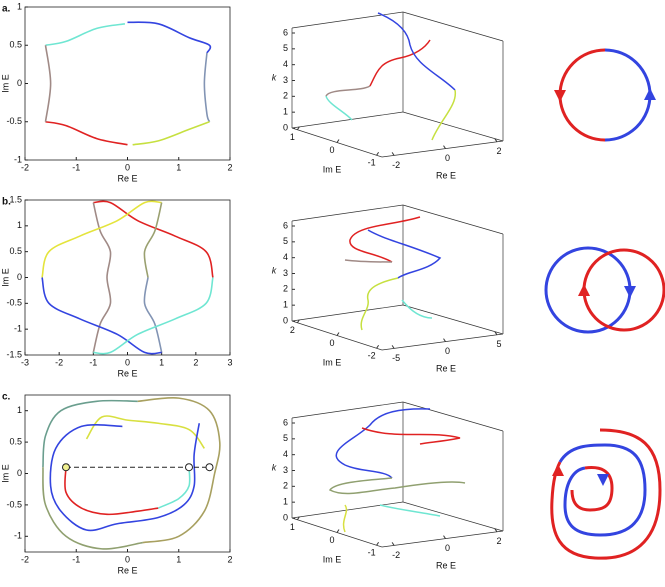 This screenshot has height=587, width=665. Describe the element at coordinates (292, 330) in the screenshot. I see `y-tick-label: 2` at that location.